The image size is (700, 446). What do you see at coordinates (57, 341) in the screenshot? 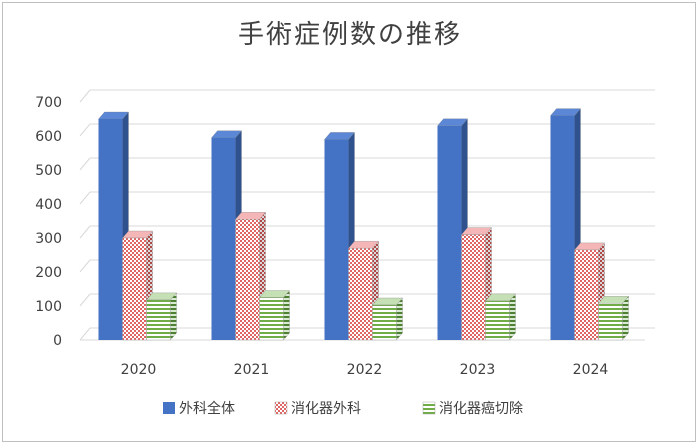
I see `y-tick-label: 0` at bounding box center [57, 341].